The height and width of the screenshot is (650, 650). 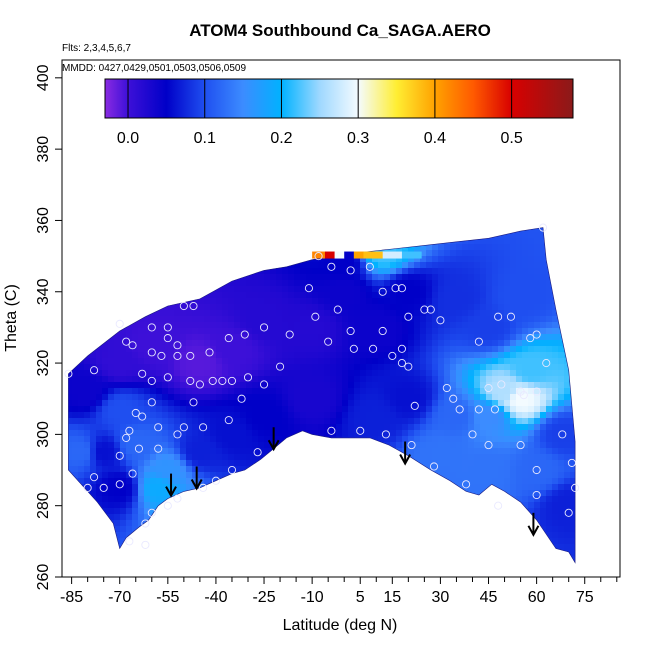 I want to click on observation-point, so click(x=158, y=427).